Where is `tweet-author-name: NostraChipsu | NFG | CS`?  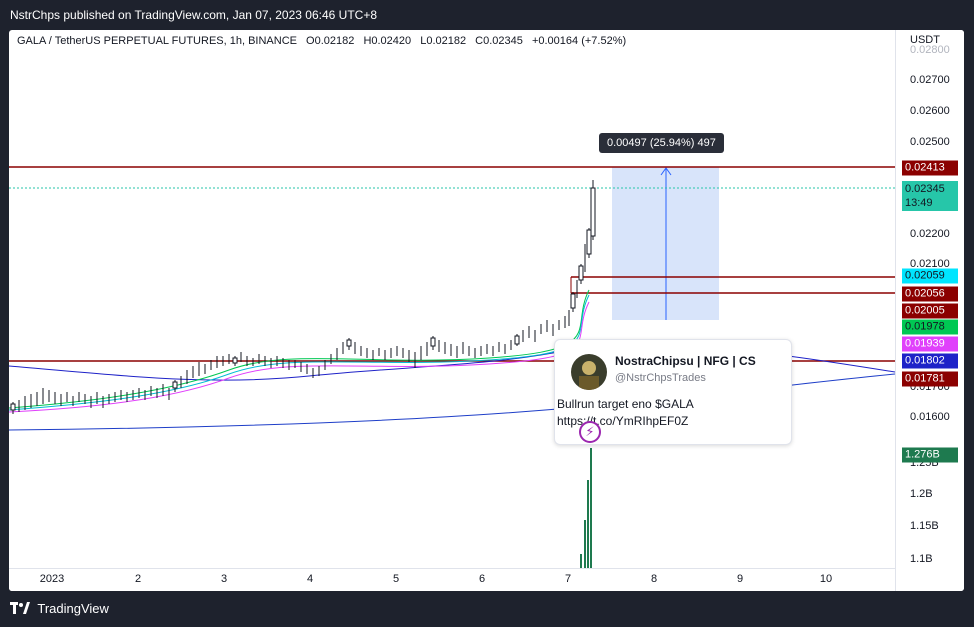
tweet-author-name: NostraChipsu | NFG | CS is located at coordinates (685, 361).